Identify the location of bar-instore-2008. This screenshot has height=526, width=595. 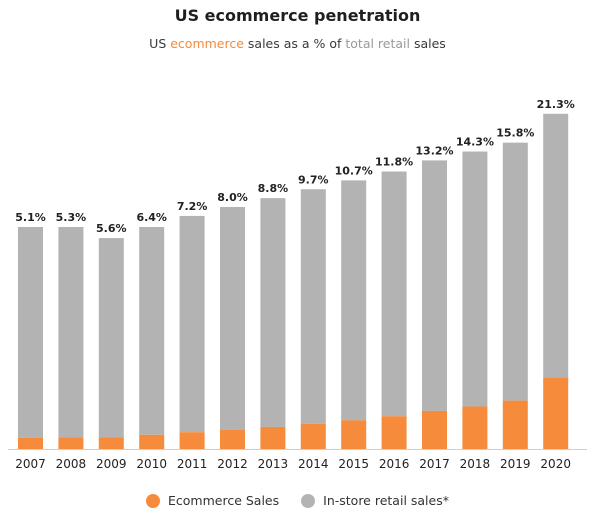
(71, 332).